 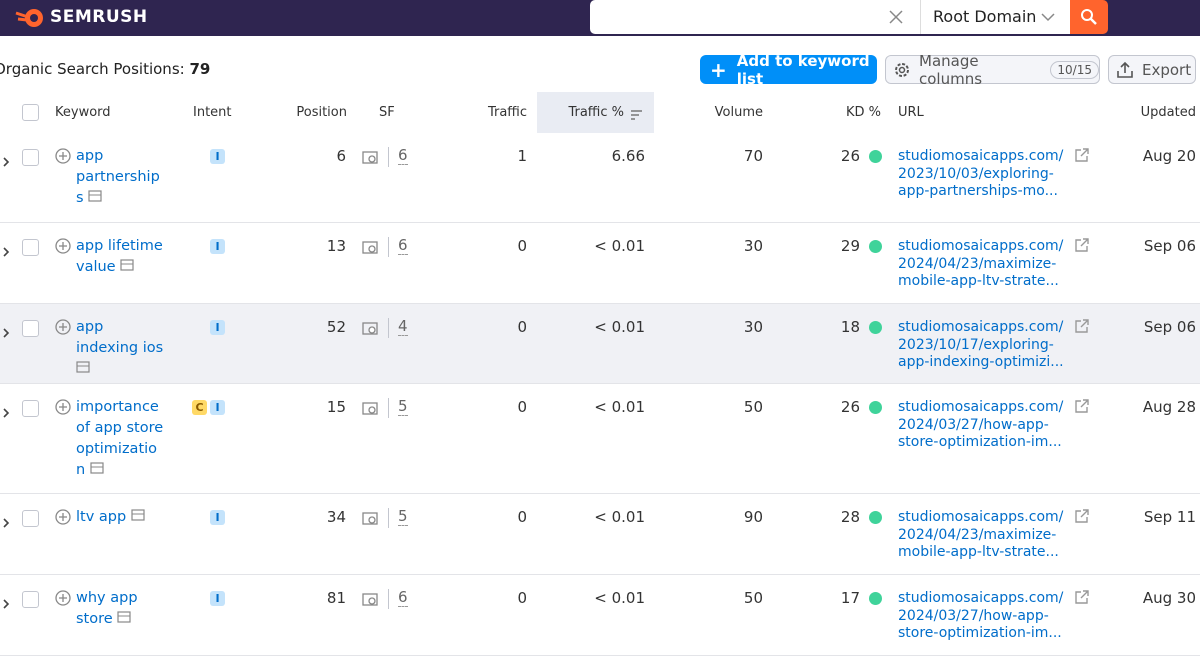 What do you see at coordinates (30, 112) in the screenshot?
I see `select-all` at bounding box center [30, 112].